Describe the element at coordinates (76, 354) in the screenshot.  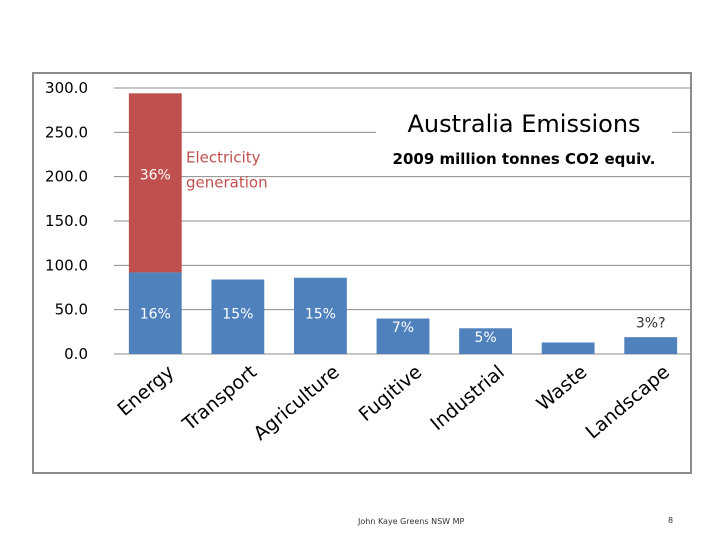
I see `y-tick-label: 0.0` at that location.